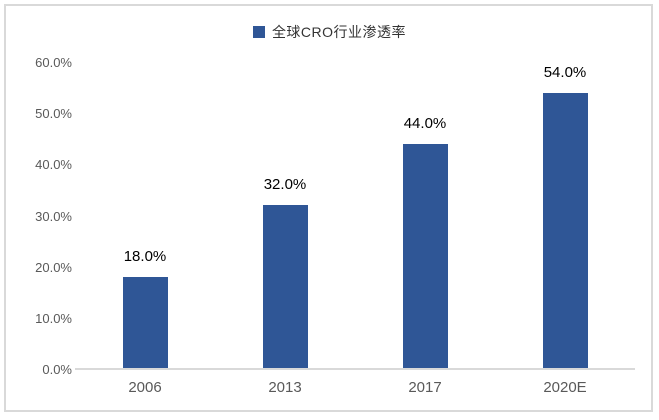  I want to click on bar-value-label: 44.0%, so click(425, 123).